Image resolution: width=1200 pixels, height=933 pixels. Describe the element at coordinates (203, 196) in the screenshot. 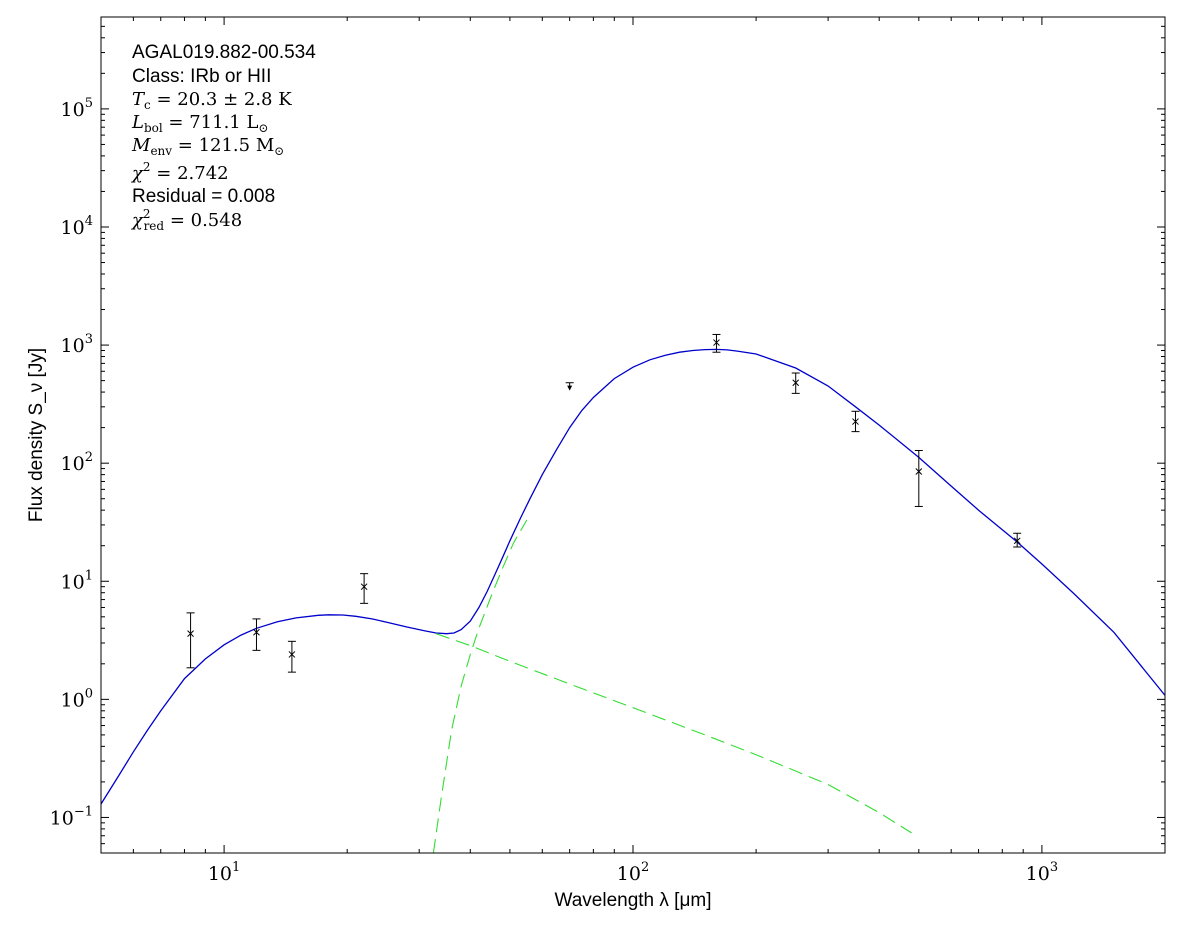

I see `residual-annotation: Residual = 0.008` at that location.